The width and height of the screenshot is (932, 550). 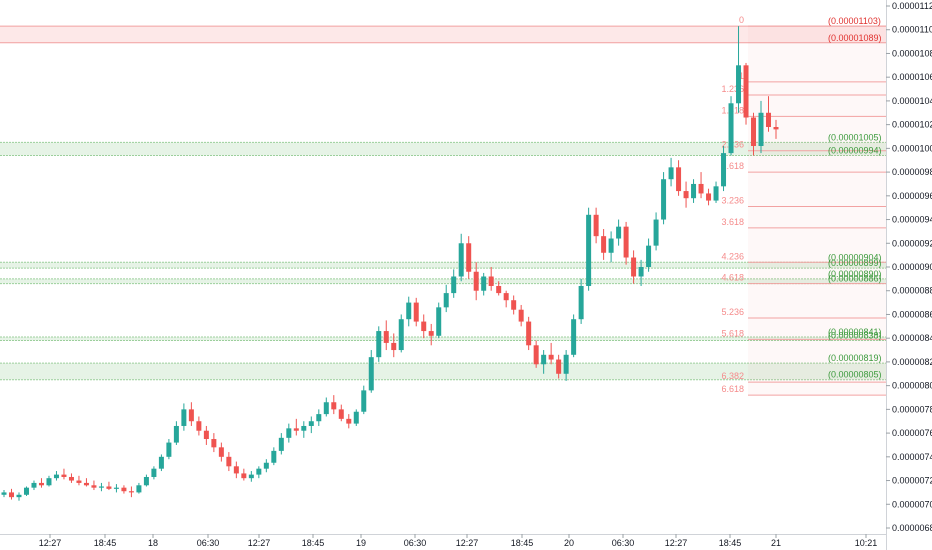 I want to click on price-tick-label: 0.00000760, so click(x=912, y=433).